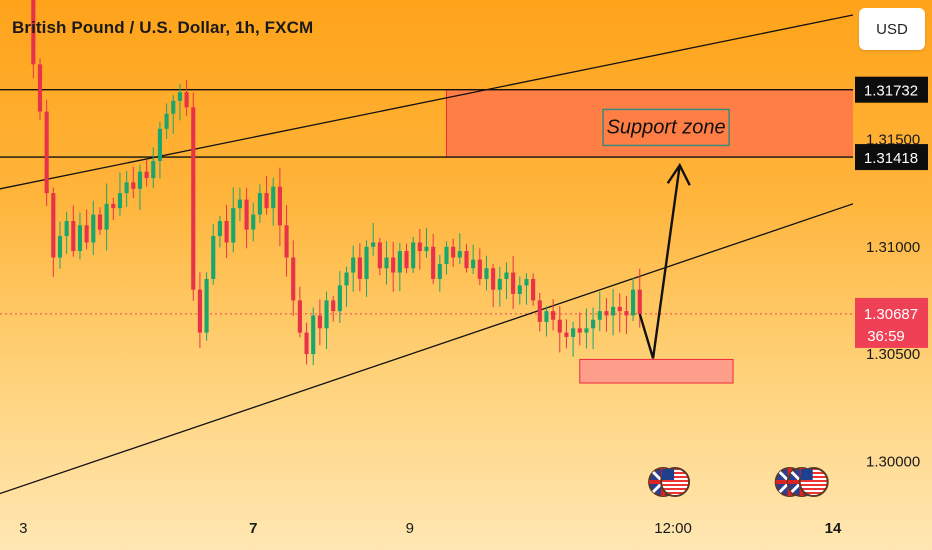 Image resolution: width=932 pixels, height=550 pixels. What do you see at coordinates (656, 371) in the screenshot?
I see `target-box` at bounding box center [656, 371].